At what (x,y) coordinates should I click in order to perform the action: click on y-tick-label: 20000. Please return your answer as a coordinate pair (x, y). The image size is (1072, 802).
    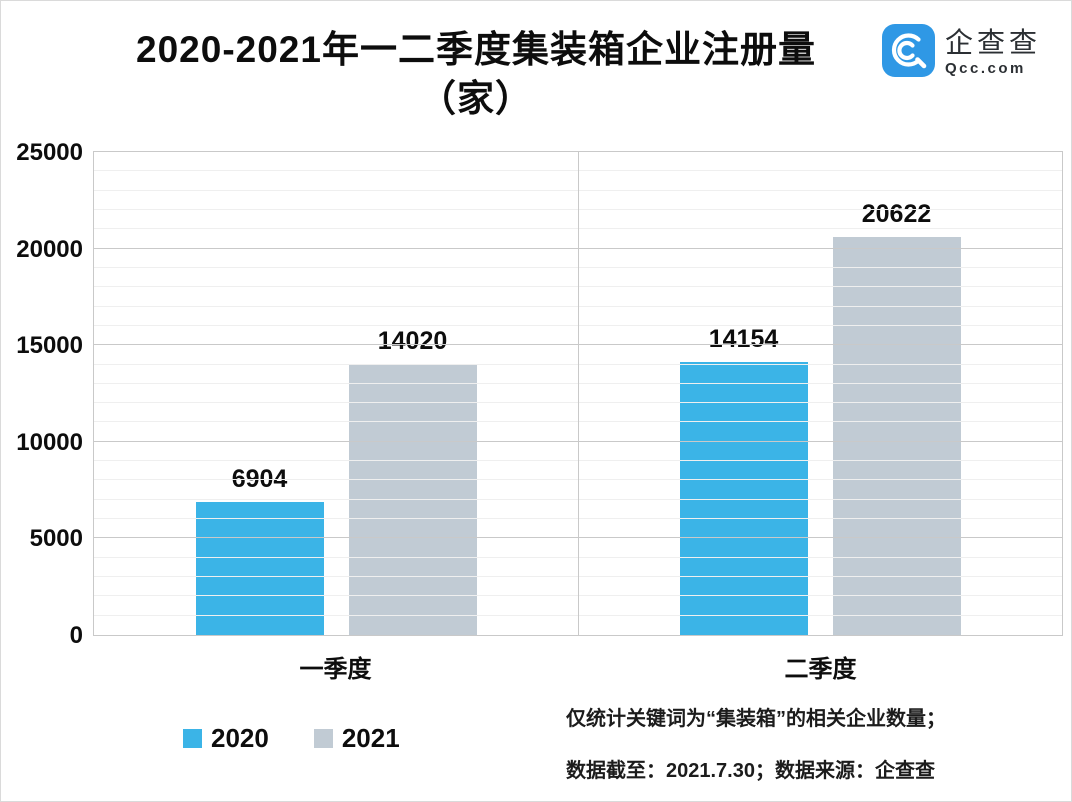
    Looking at the image, I should click on (49, 249).